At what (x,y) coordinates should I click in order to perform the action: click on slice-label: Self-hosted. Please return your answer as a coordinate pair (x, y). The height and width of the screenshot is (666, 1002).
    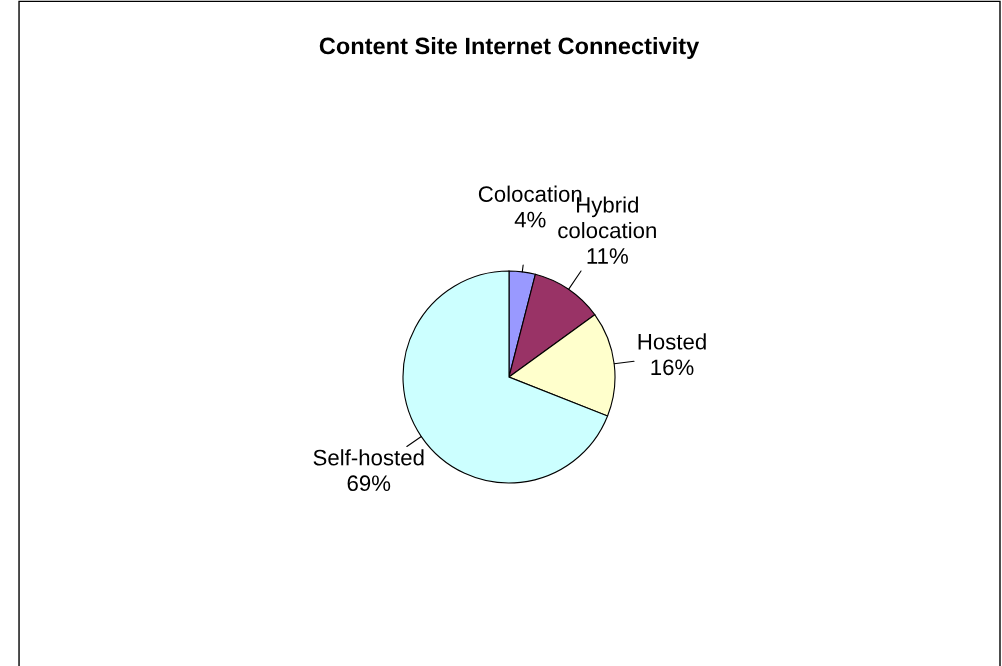
    Looking at the image, I should click on (368, 457).